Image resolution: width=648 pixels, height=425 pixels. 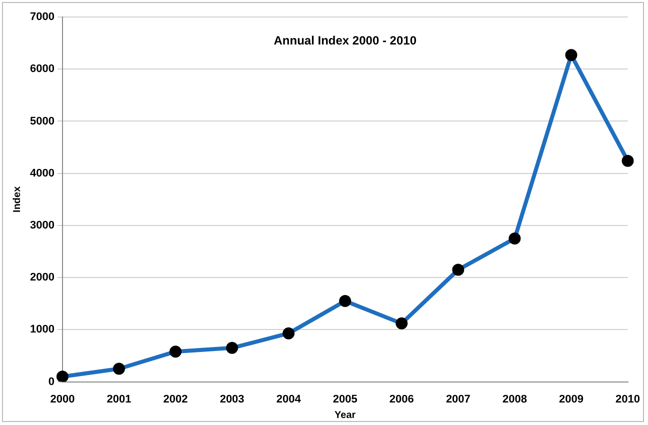 What do you see at coordinates (571, 399) in the screenshot?
I see `x-tick-label: 2009` at bounding box center [571, 399].